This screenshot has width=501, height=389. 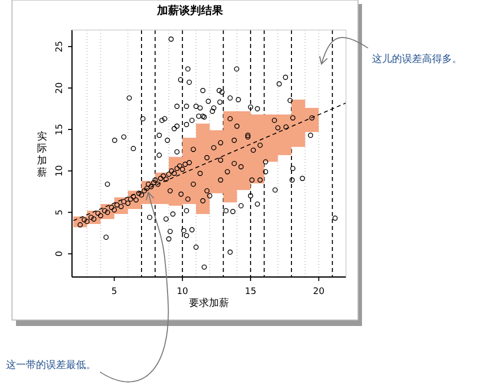 What do you see at coordinates (51, 365) in the screenshot?
I see `annotation: 这一带的误差最低。` at bounding box center [51, 365].